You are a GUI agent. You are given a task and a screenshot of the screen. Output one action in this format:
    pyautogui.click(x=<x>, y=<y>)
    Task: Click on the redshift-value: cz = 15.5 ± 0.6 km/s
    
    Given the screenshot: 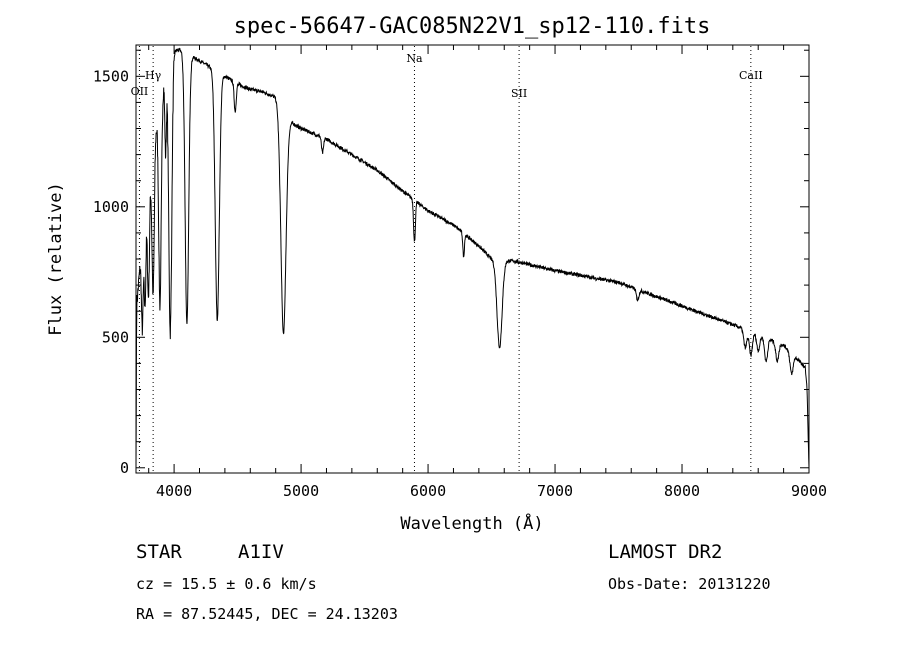 What is the action you would take?
    pyautogui.click(x=226, y=584)
    